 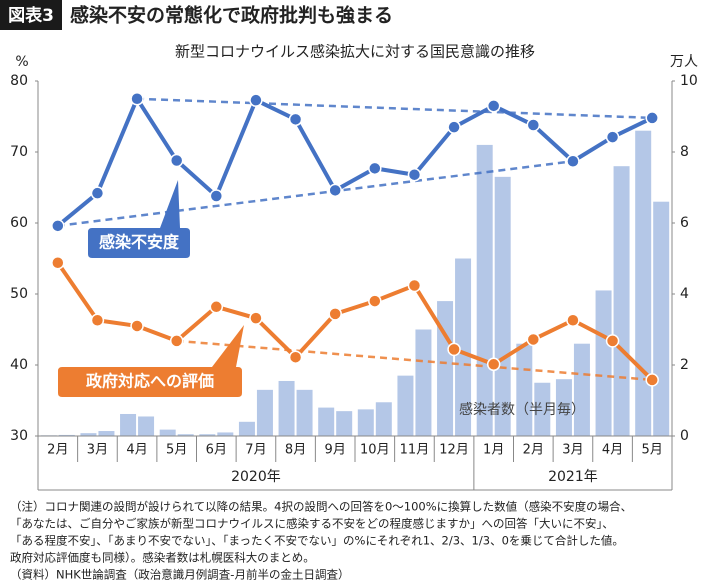 I want to click on y-tick-label: 40, so click(x=19, y=365).